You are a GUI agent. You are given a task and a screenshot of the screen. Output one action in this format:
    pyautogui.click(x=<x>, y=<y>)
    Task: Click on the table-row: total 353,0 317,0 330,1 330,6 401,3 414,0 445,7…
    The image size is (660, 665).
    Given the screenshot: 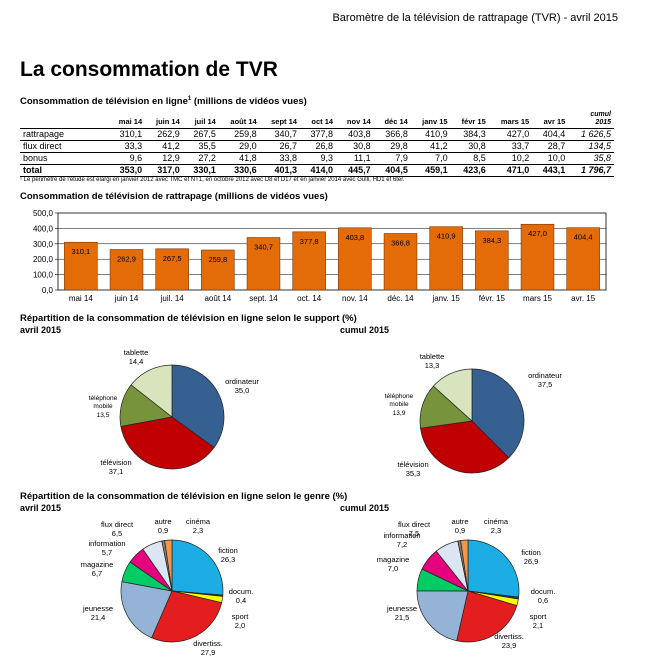 What is the action you would take?
    pyautogui.click(x=317, y=170)
    